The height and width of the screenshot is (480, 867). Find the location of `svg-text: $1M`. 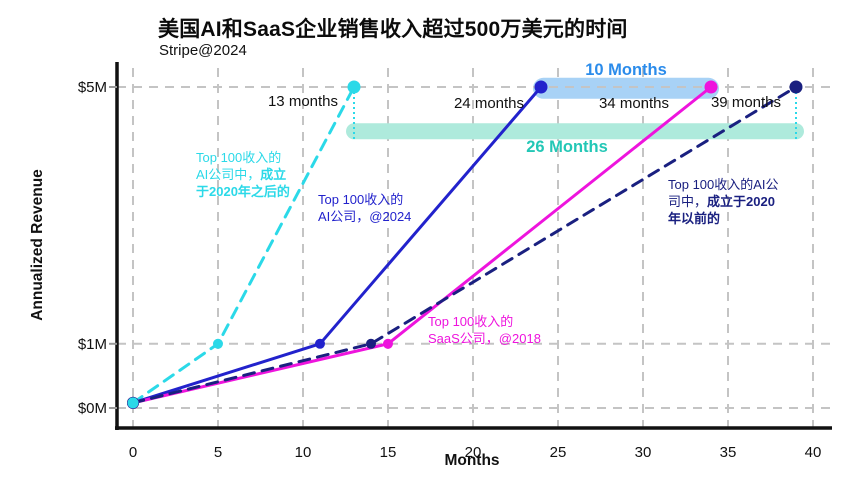

svg-text: $1M is located at coordinates (92, 344).